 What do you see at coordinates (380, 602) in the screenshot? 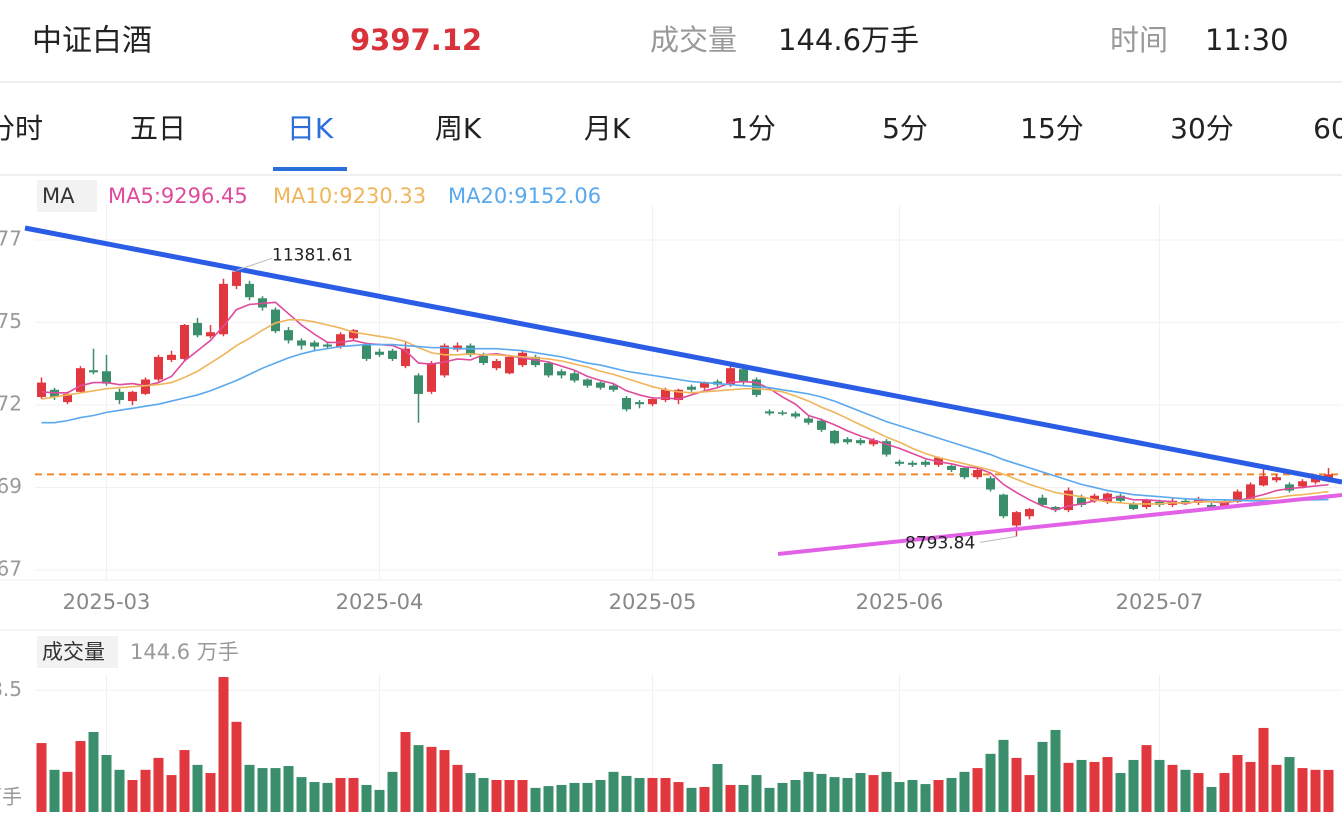
I see `x-tick-label: 2025-04` at bounding box center [380, 602].